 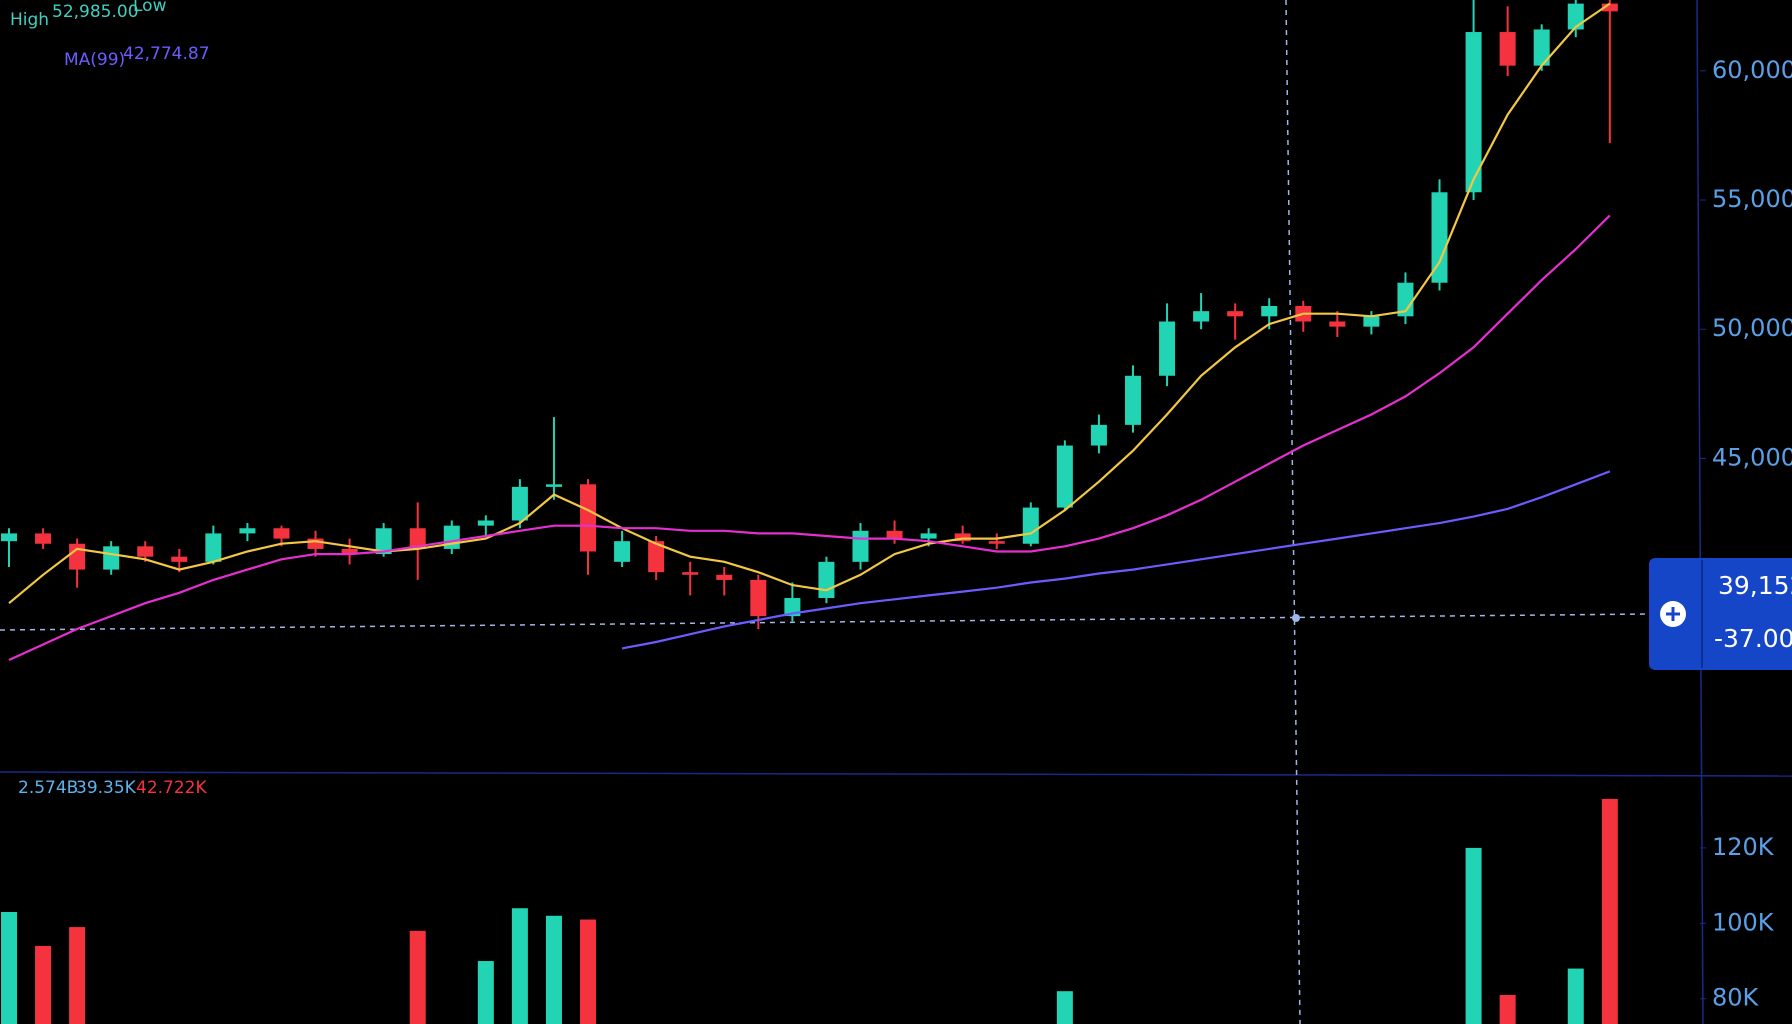 What do you see at coordinates (1296, 618) in the screenshot?
I see `crosshair-dot` at bounding box center [1296, 618].